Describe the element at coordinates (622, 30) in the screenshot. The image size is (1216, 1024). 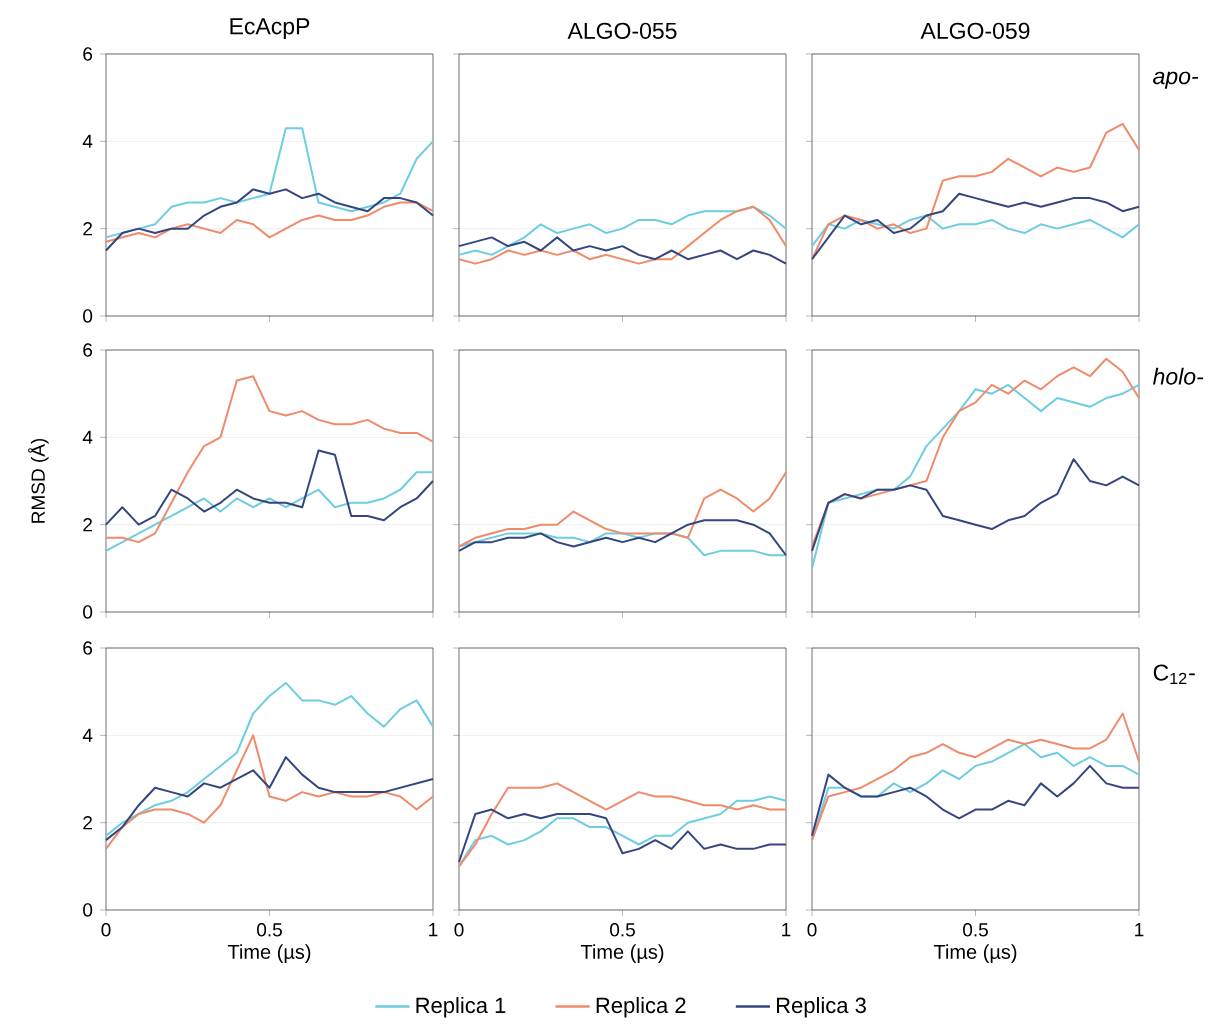
I see `chart-title: ALGO-055` at that location.